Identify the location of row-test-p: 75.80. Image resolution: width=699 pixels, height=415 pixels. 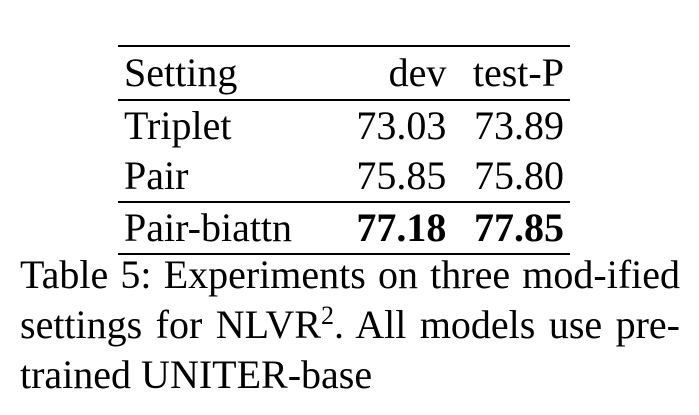
(519, 175).